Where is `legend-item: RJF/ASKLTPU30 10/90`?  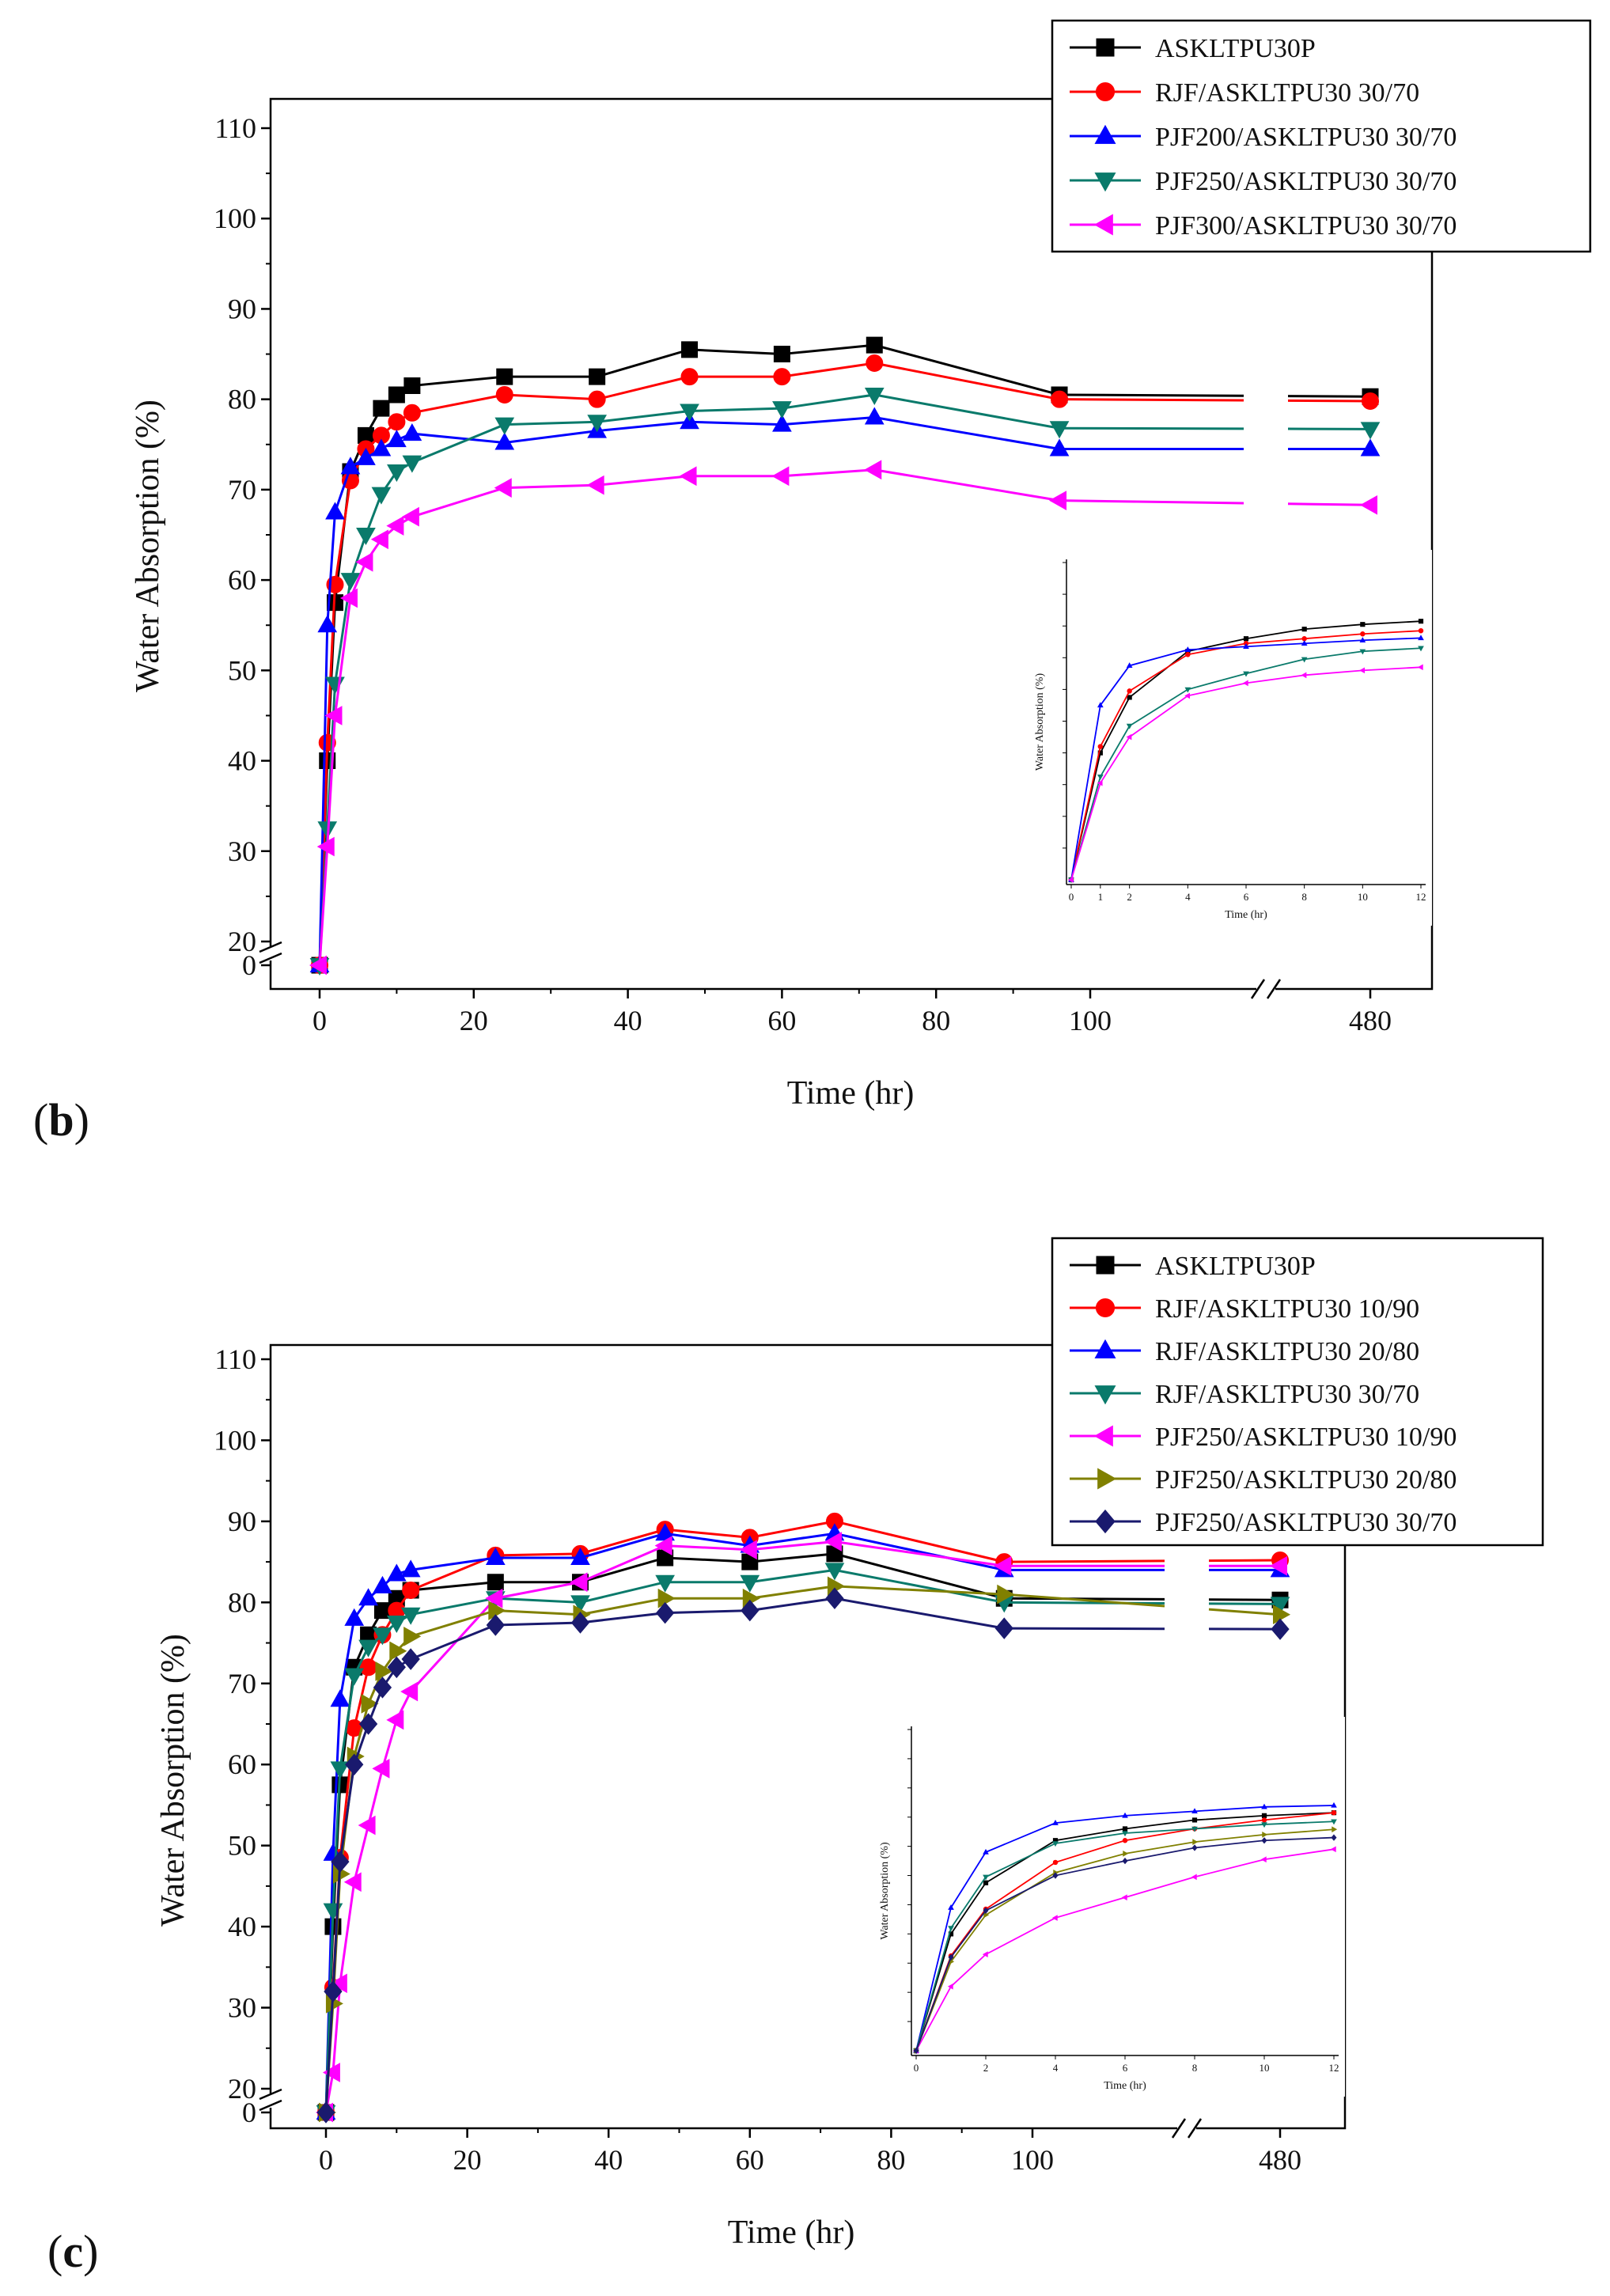 legend-item: RJF/ASKLTPU30 10/90 is located at coordinates (1244, 1309).